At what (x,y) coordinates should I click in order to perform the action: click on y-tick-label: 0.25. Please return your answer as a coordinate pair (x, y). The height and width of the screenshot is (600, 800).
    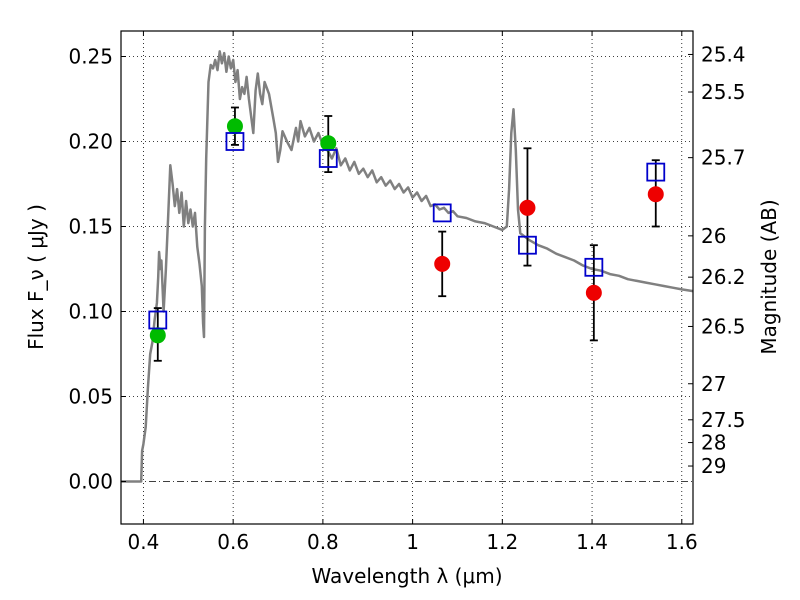
    Looking at the image, I should click on (90, 57).